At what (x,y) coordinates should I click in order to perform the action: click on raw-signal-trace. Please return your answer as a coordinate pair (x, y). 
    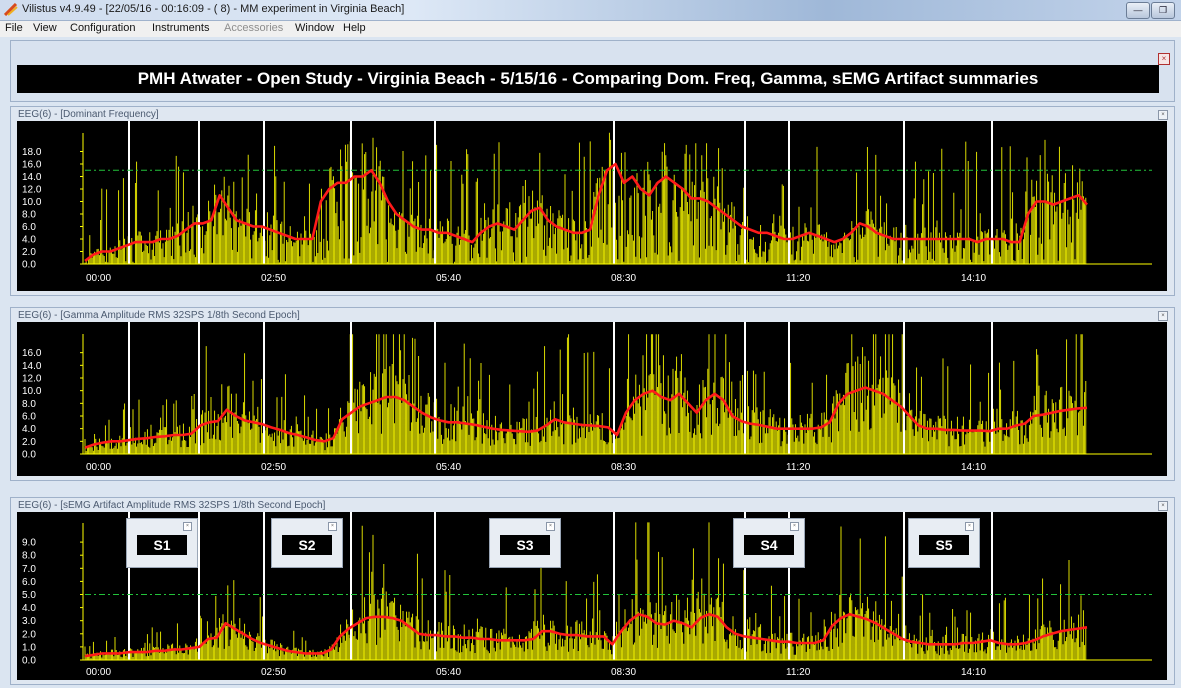
    Looking at the image, I should click on (585, 394).